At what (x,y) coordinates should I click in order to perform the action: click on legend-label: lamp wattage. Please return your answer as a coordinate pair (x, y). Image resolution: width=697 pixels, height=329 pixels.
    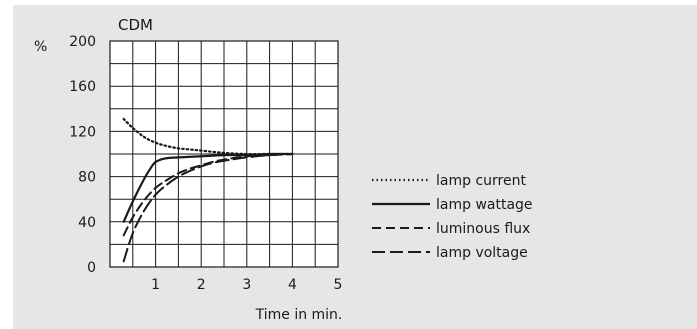
    Looking at the image, I should click on (484, 205).